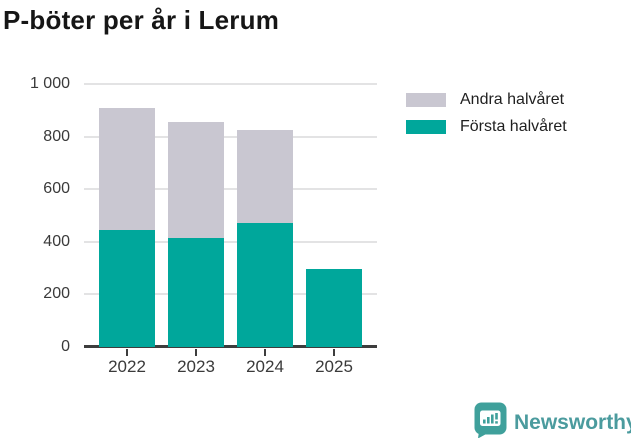 This screenshot has height=439, width=631. What do you see at coordinates (56, 294) in the screenshot?
I see `y-tick-label: 200` at bounding box center [56, 294].